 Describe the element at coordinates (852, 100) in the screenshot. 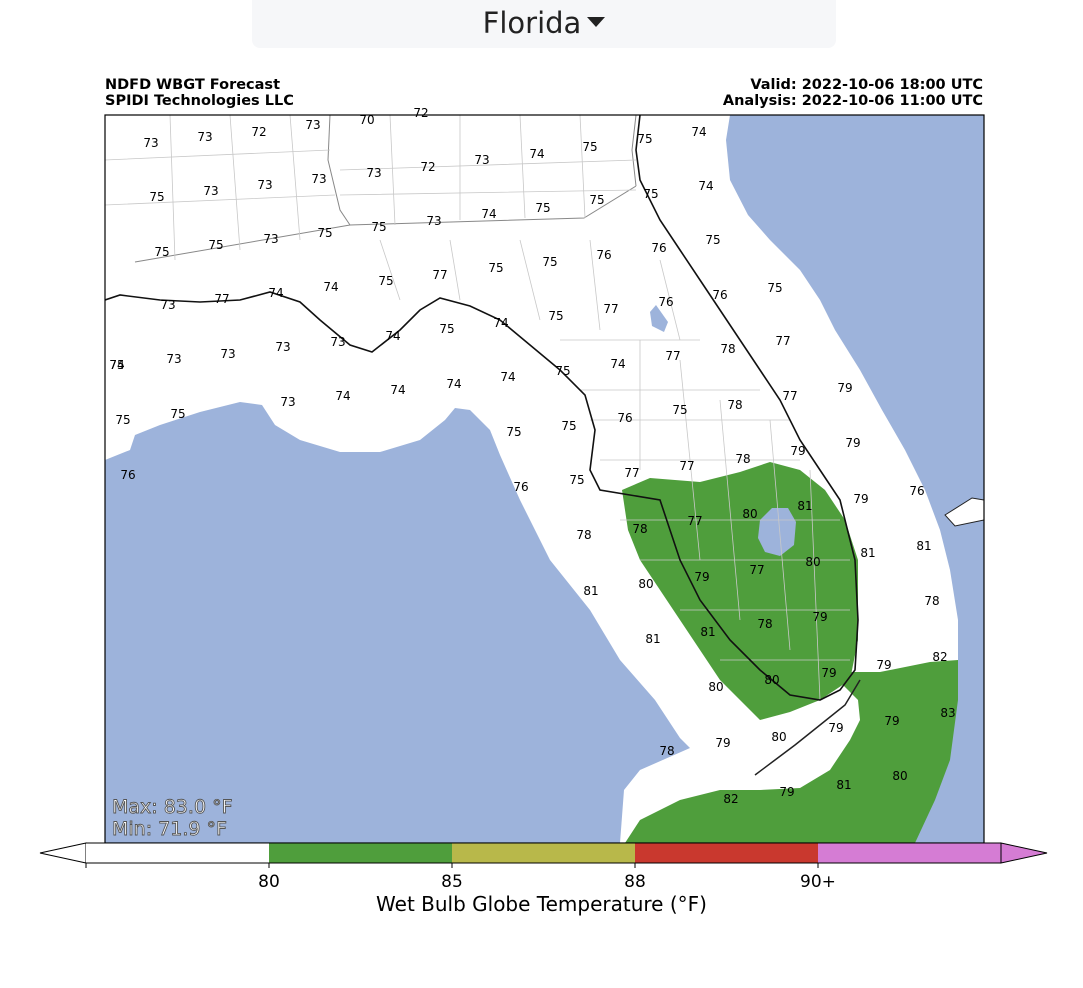

I see `analysis-time: Analysis: 2022-10-06 11:00 UTC` at that location.